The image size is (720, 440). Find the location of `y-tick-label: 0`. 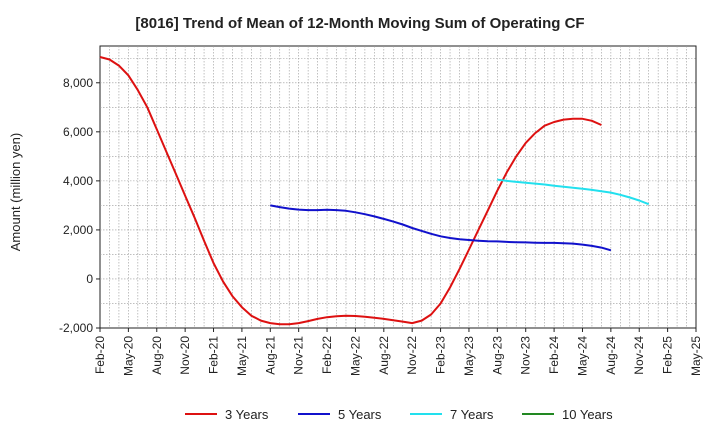

y-tick-label: 0 is located at coordinates (89, 279).